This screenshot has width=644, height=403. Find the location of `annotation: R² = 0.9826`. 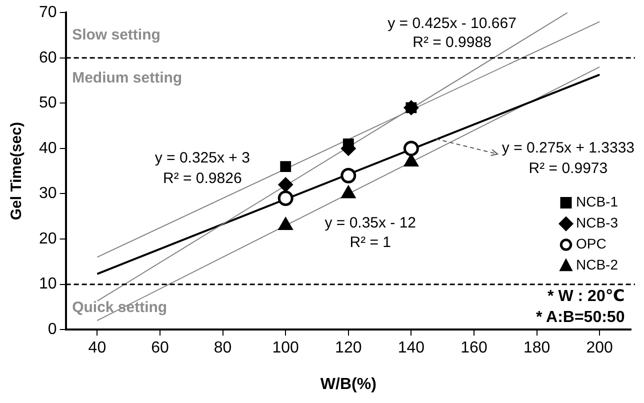

annotation: R² = 0.9826 is located at coordinates (202, 178).